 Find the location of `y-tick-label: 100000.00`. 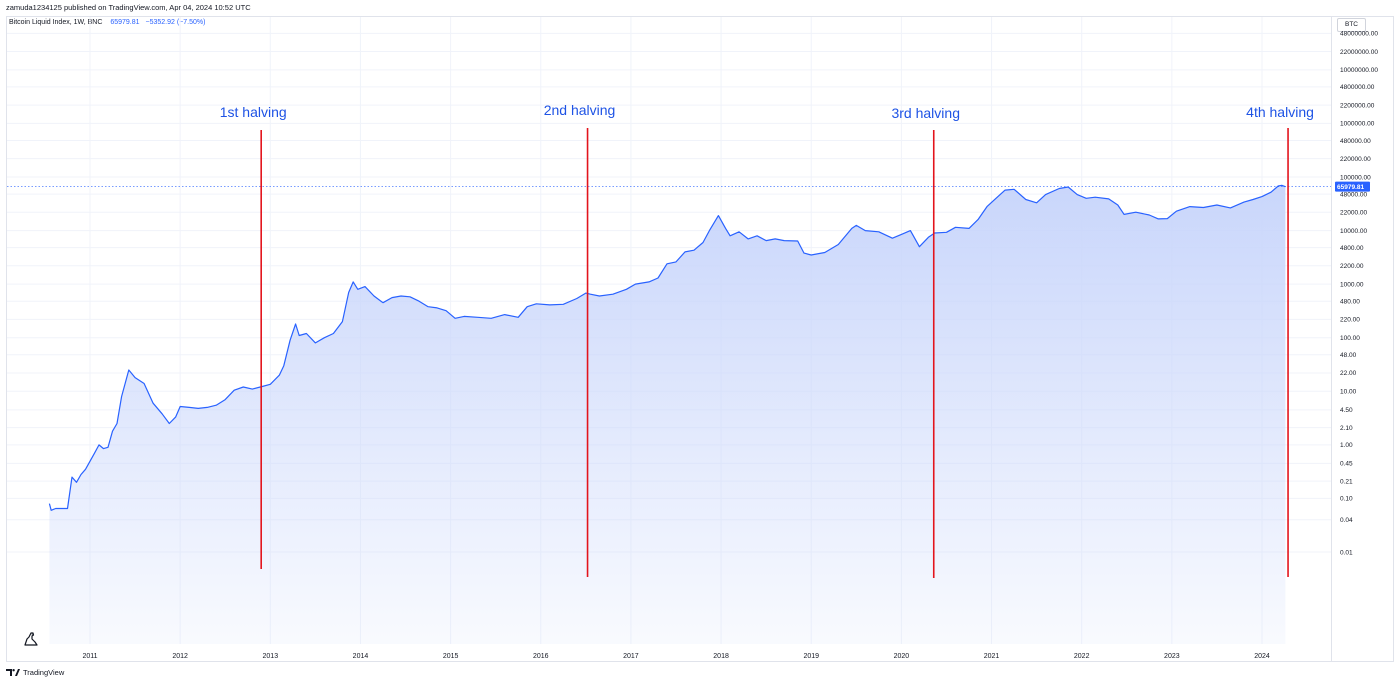

y-tick-label: 100000.00 is located at coordinates (1355, 177).